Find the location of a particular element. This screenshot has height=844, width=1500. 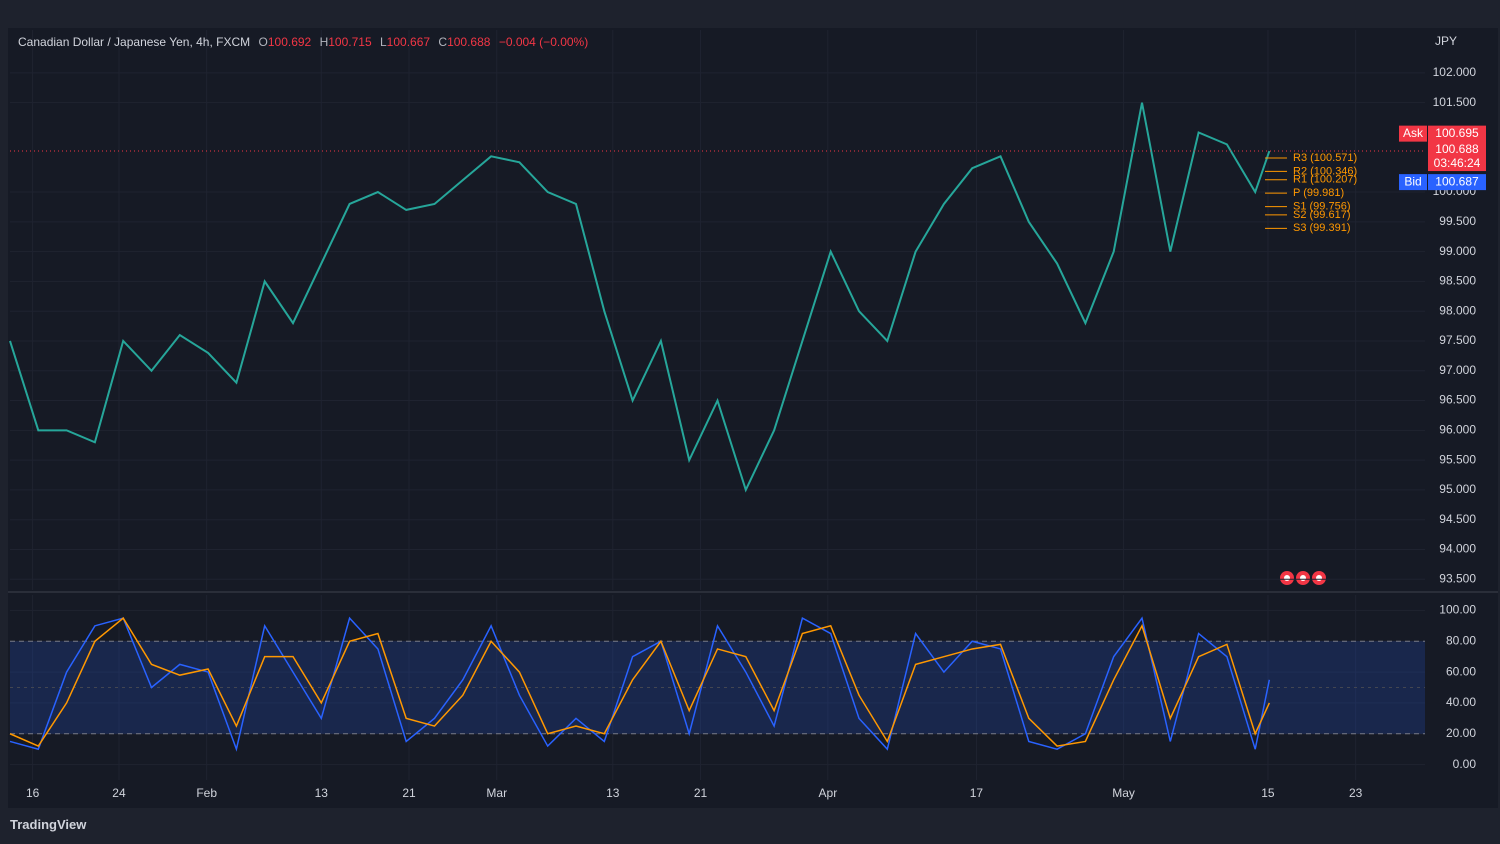

brand: TradingView is located at coordinates (48, 824).